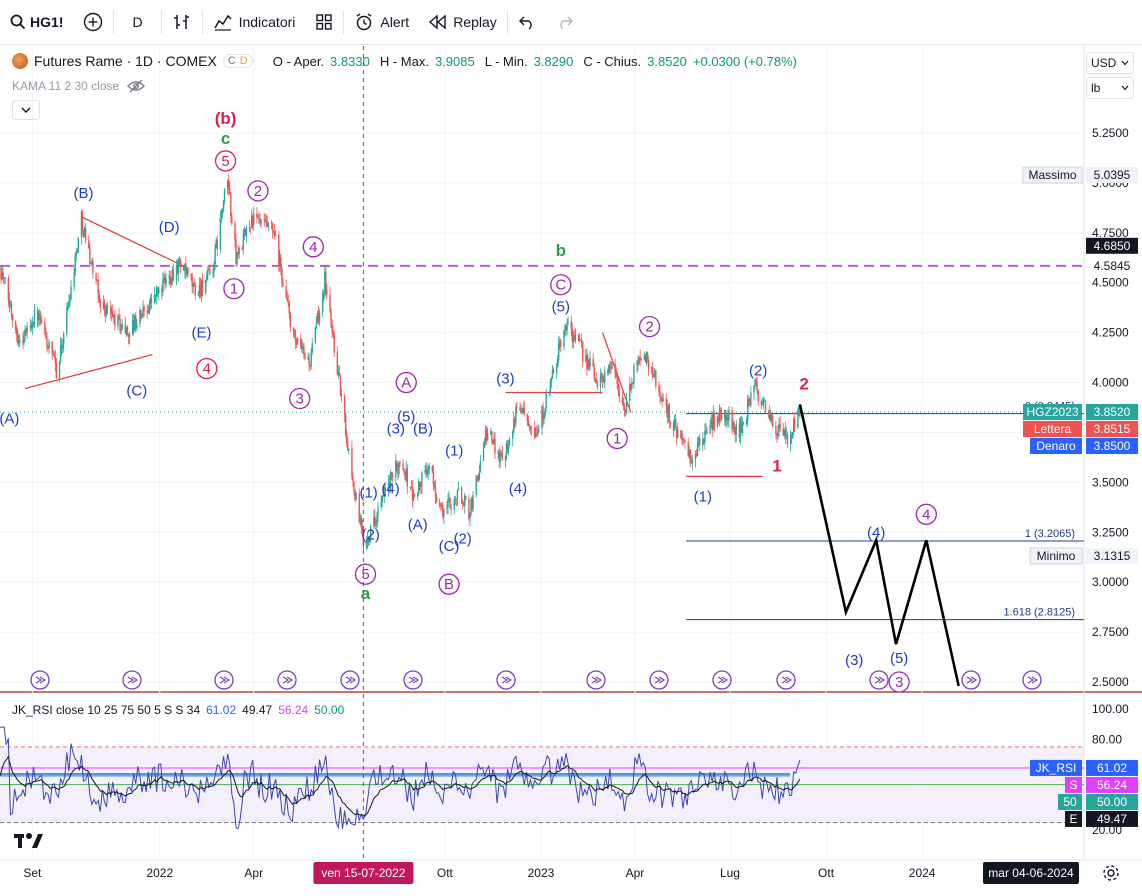 Image resolution: width=1142 pixels, height=896 pixels. I want to click on interval-button: D, so click(137, 22).